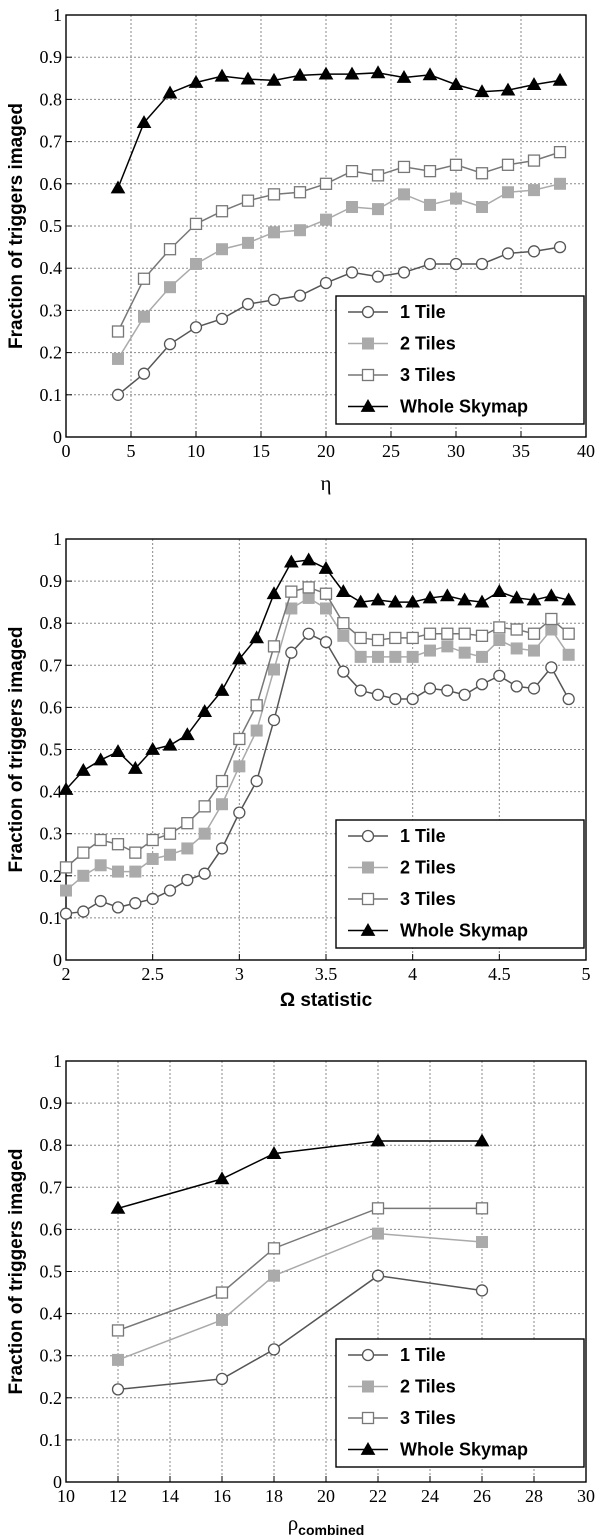 This screenshot has width=600, height=1540. Describe the element at coordinates (66, 974) in the screenshot. I see `x-tick-label: 2` at that location.